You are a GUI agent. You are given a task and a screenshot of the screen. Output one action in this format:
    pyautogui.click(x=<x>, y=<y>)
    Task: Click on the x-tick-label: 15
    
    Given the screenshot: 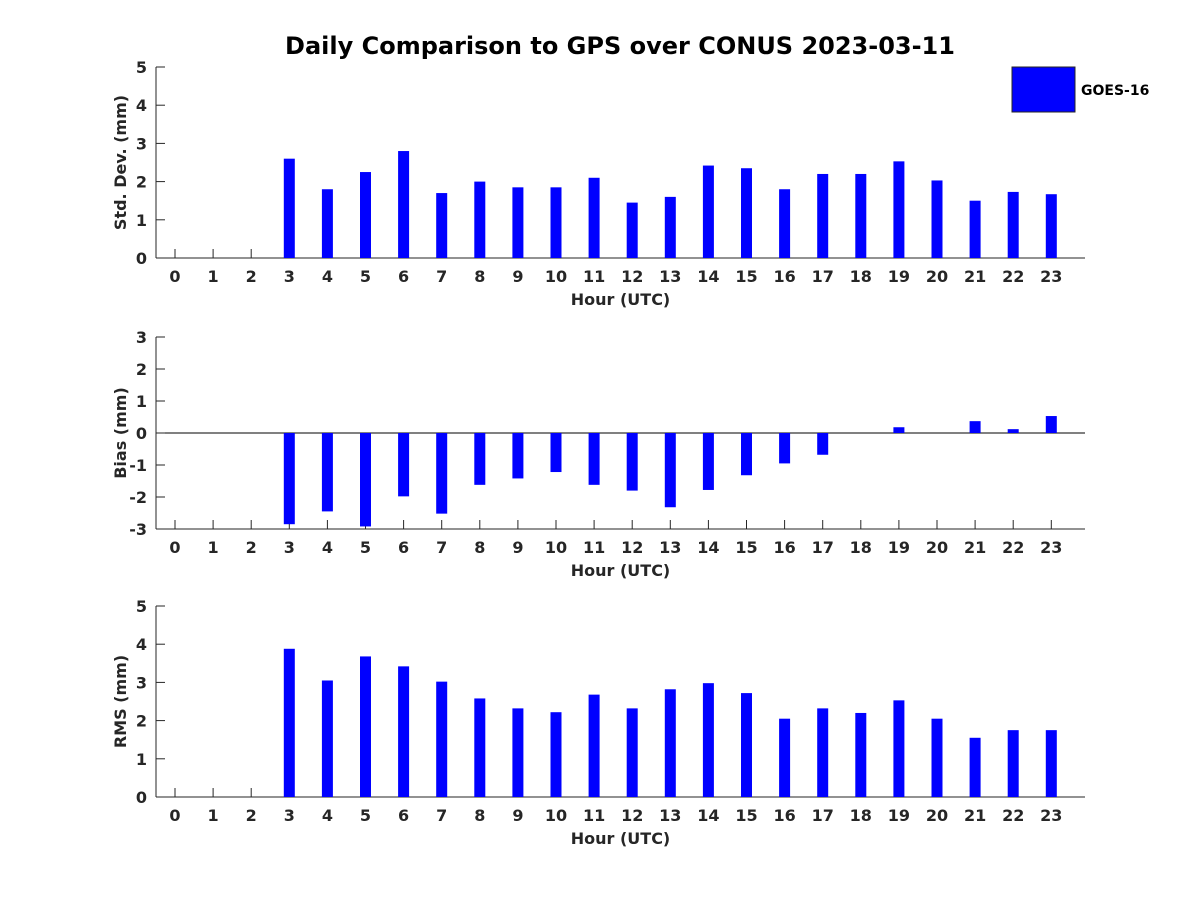 What is the action you would take?
    pyautogui.click(x=746, y=815)
    